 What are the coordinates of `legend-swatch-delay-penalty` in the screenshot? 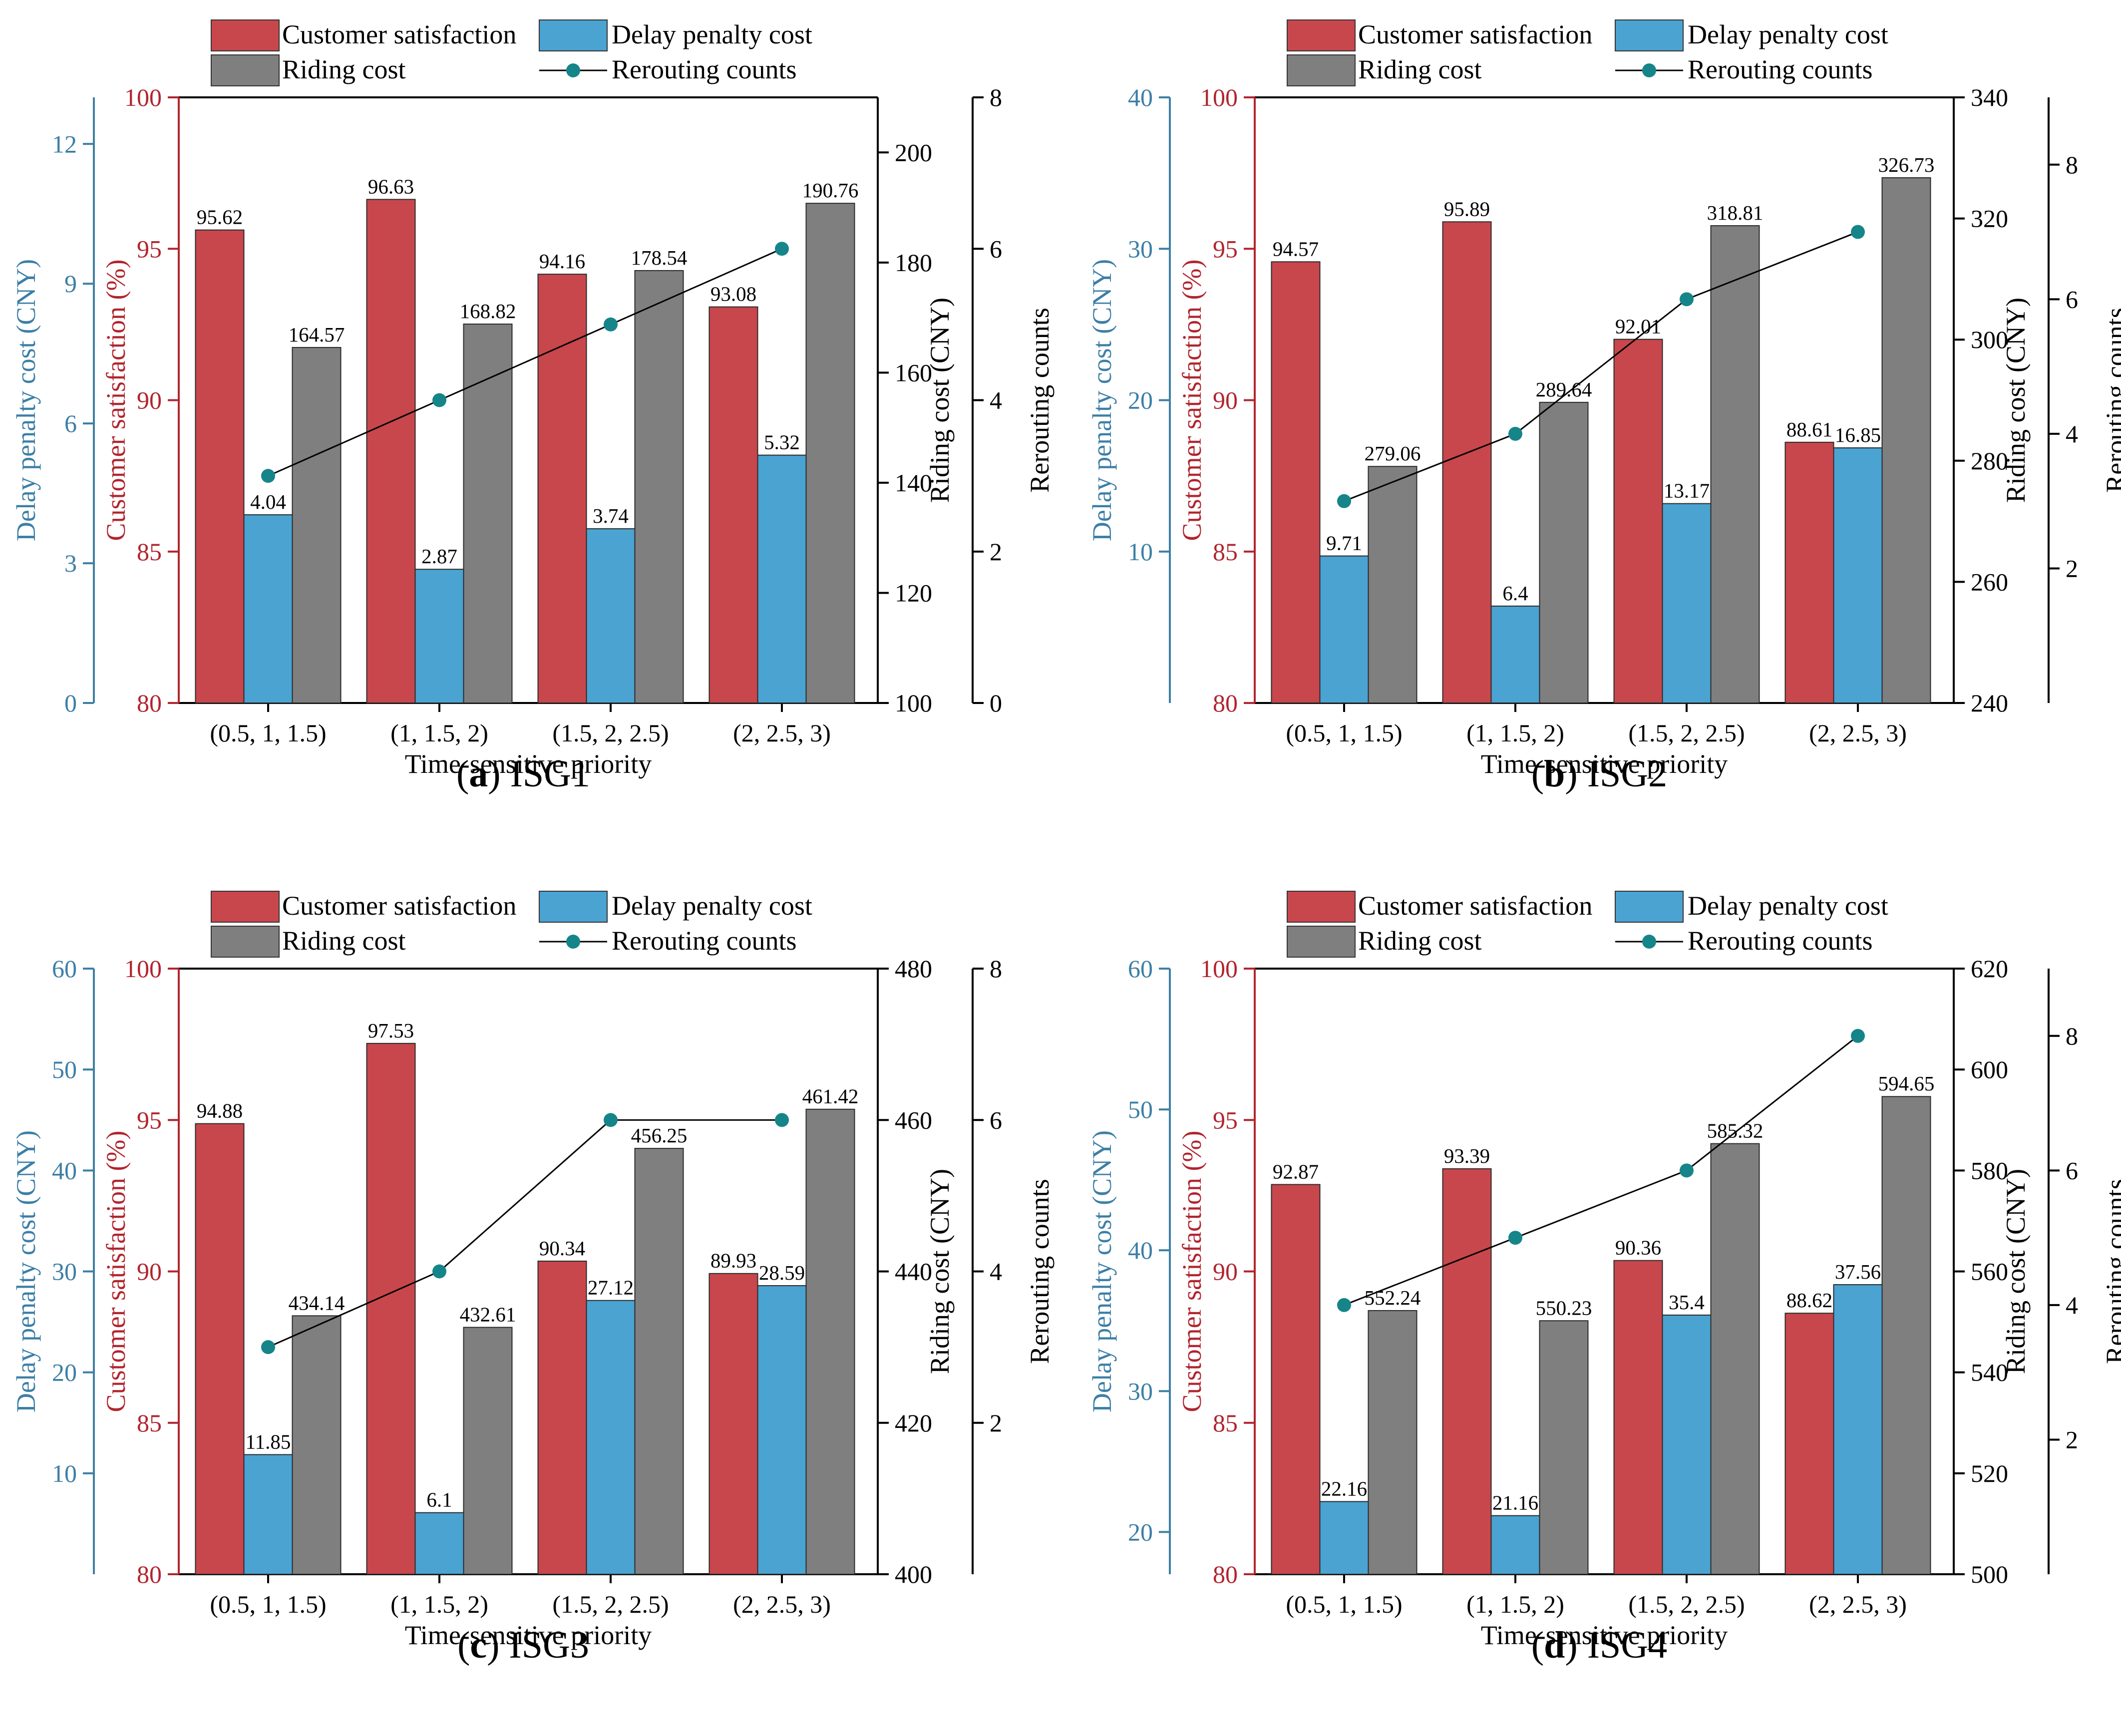 It's located at (1649, 35).